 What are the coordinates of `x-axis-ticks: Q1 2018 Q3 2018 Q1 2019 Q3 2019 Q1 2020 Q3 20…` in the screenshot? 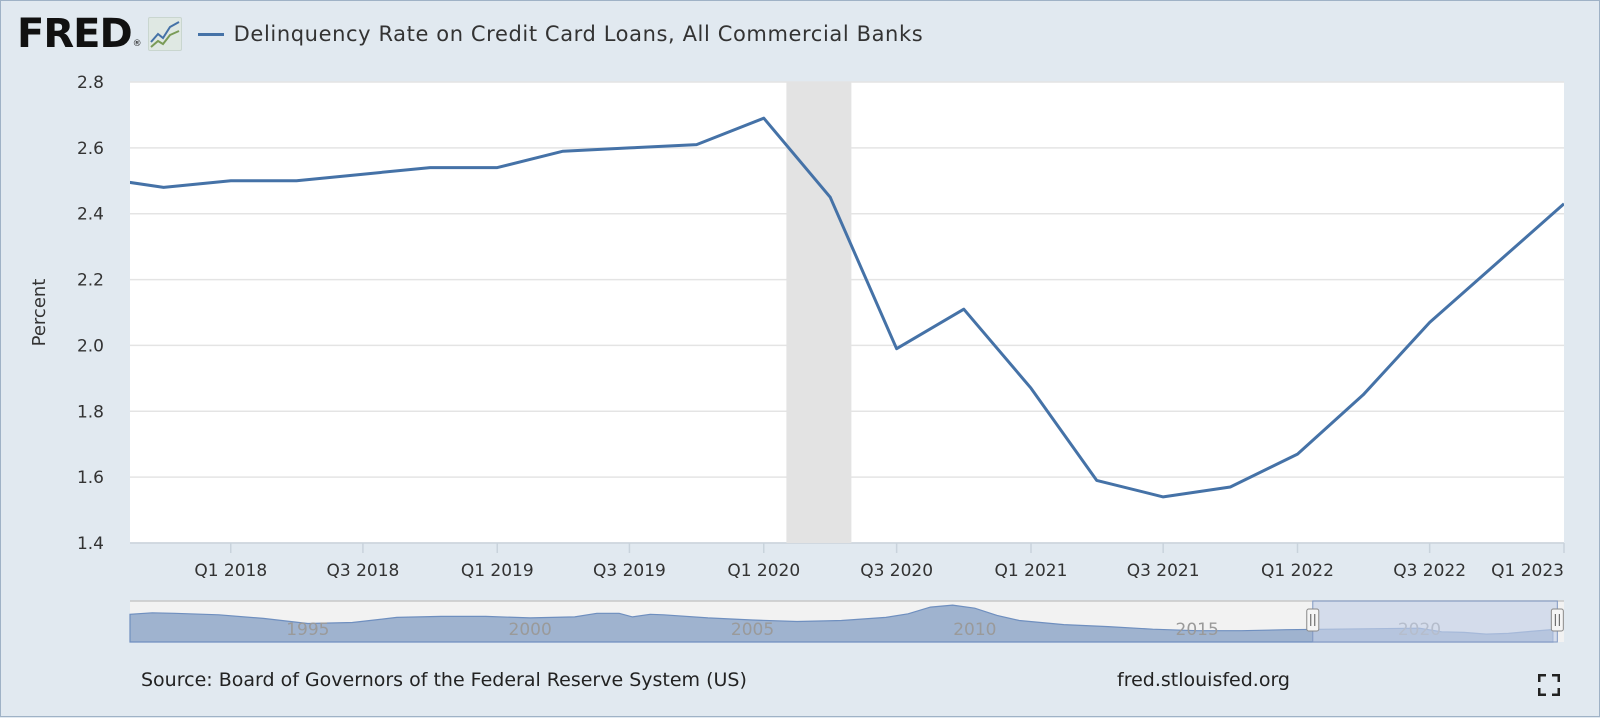 It's located at (879, 562).